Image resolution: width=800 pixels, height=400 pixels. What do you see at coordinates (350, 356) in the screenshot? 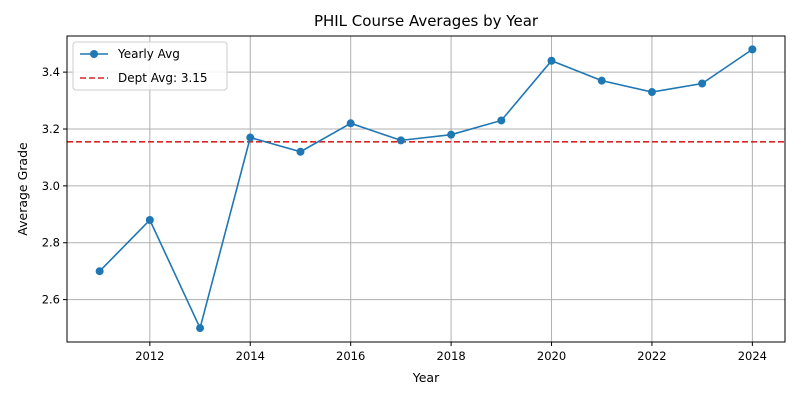
I see `x-tick-label: 2016` at bounding box center [350, 356].